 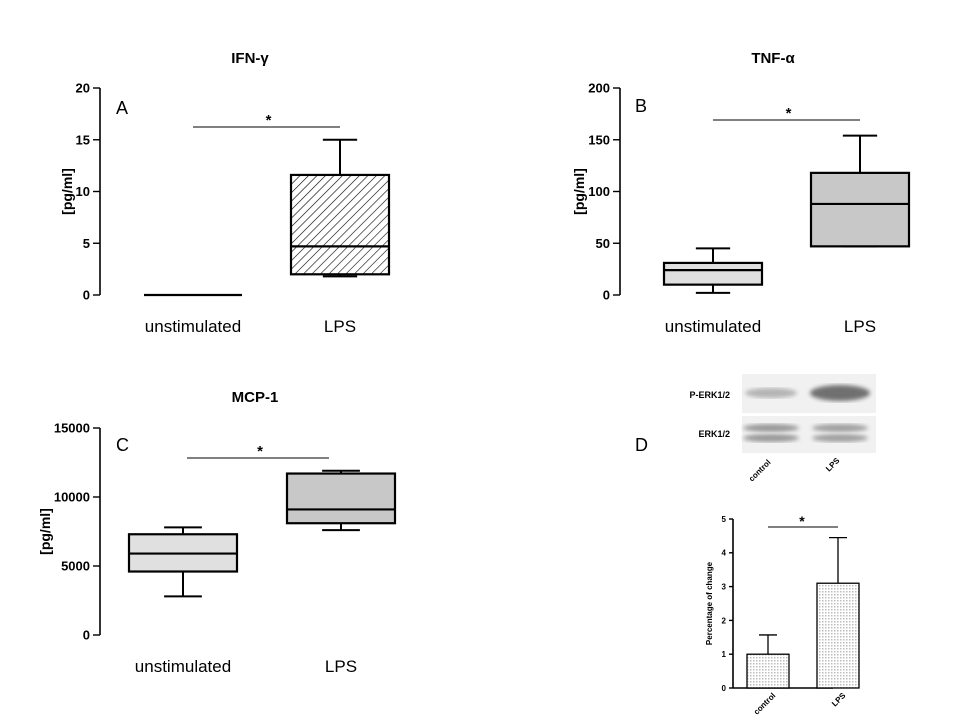 I want to click on y-tick-label: 3, so click(x=724, y=586).